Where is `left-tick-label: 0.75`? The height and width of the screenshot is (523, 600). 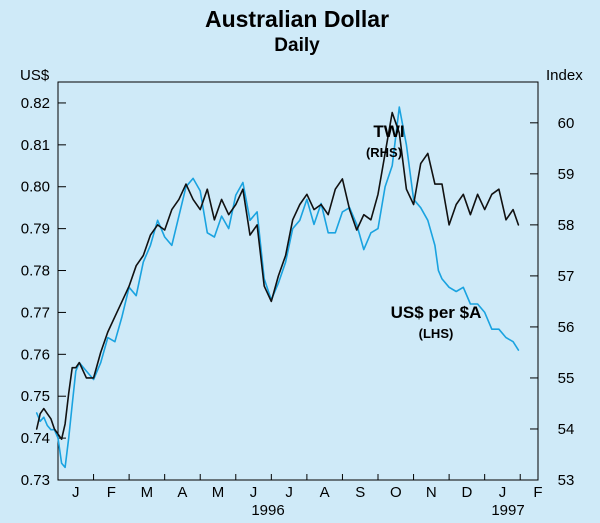 left-tick-label: 0.75 is located at coordinates (35, 396).